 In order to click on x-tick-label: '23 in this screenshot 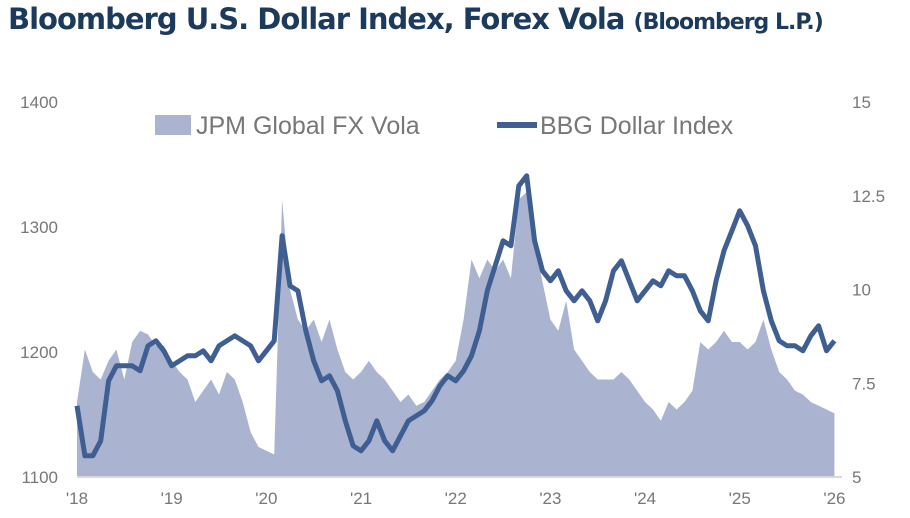, I will do `click(550, 498)`.